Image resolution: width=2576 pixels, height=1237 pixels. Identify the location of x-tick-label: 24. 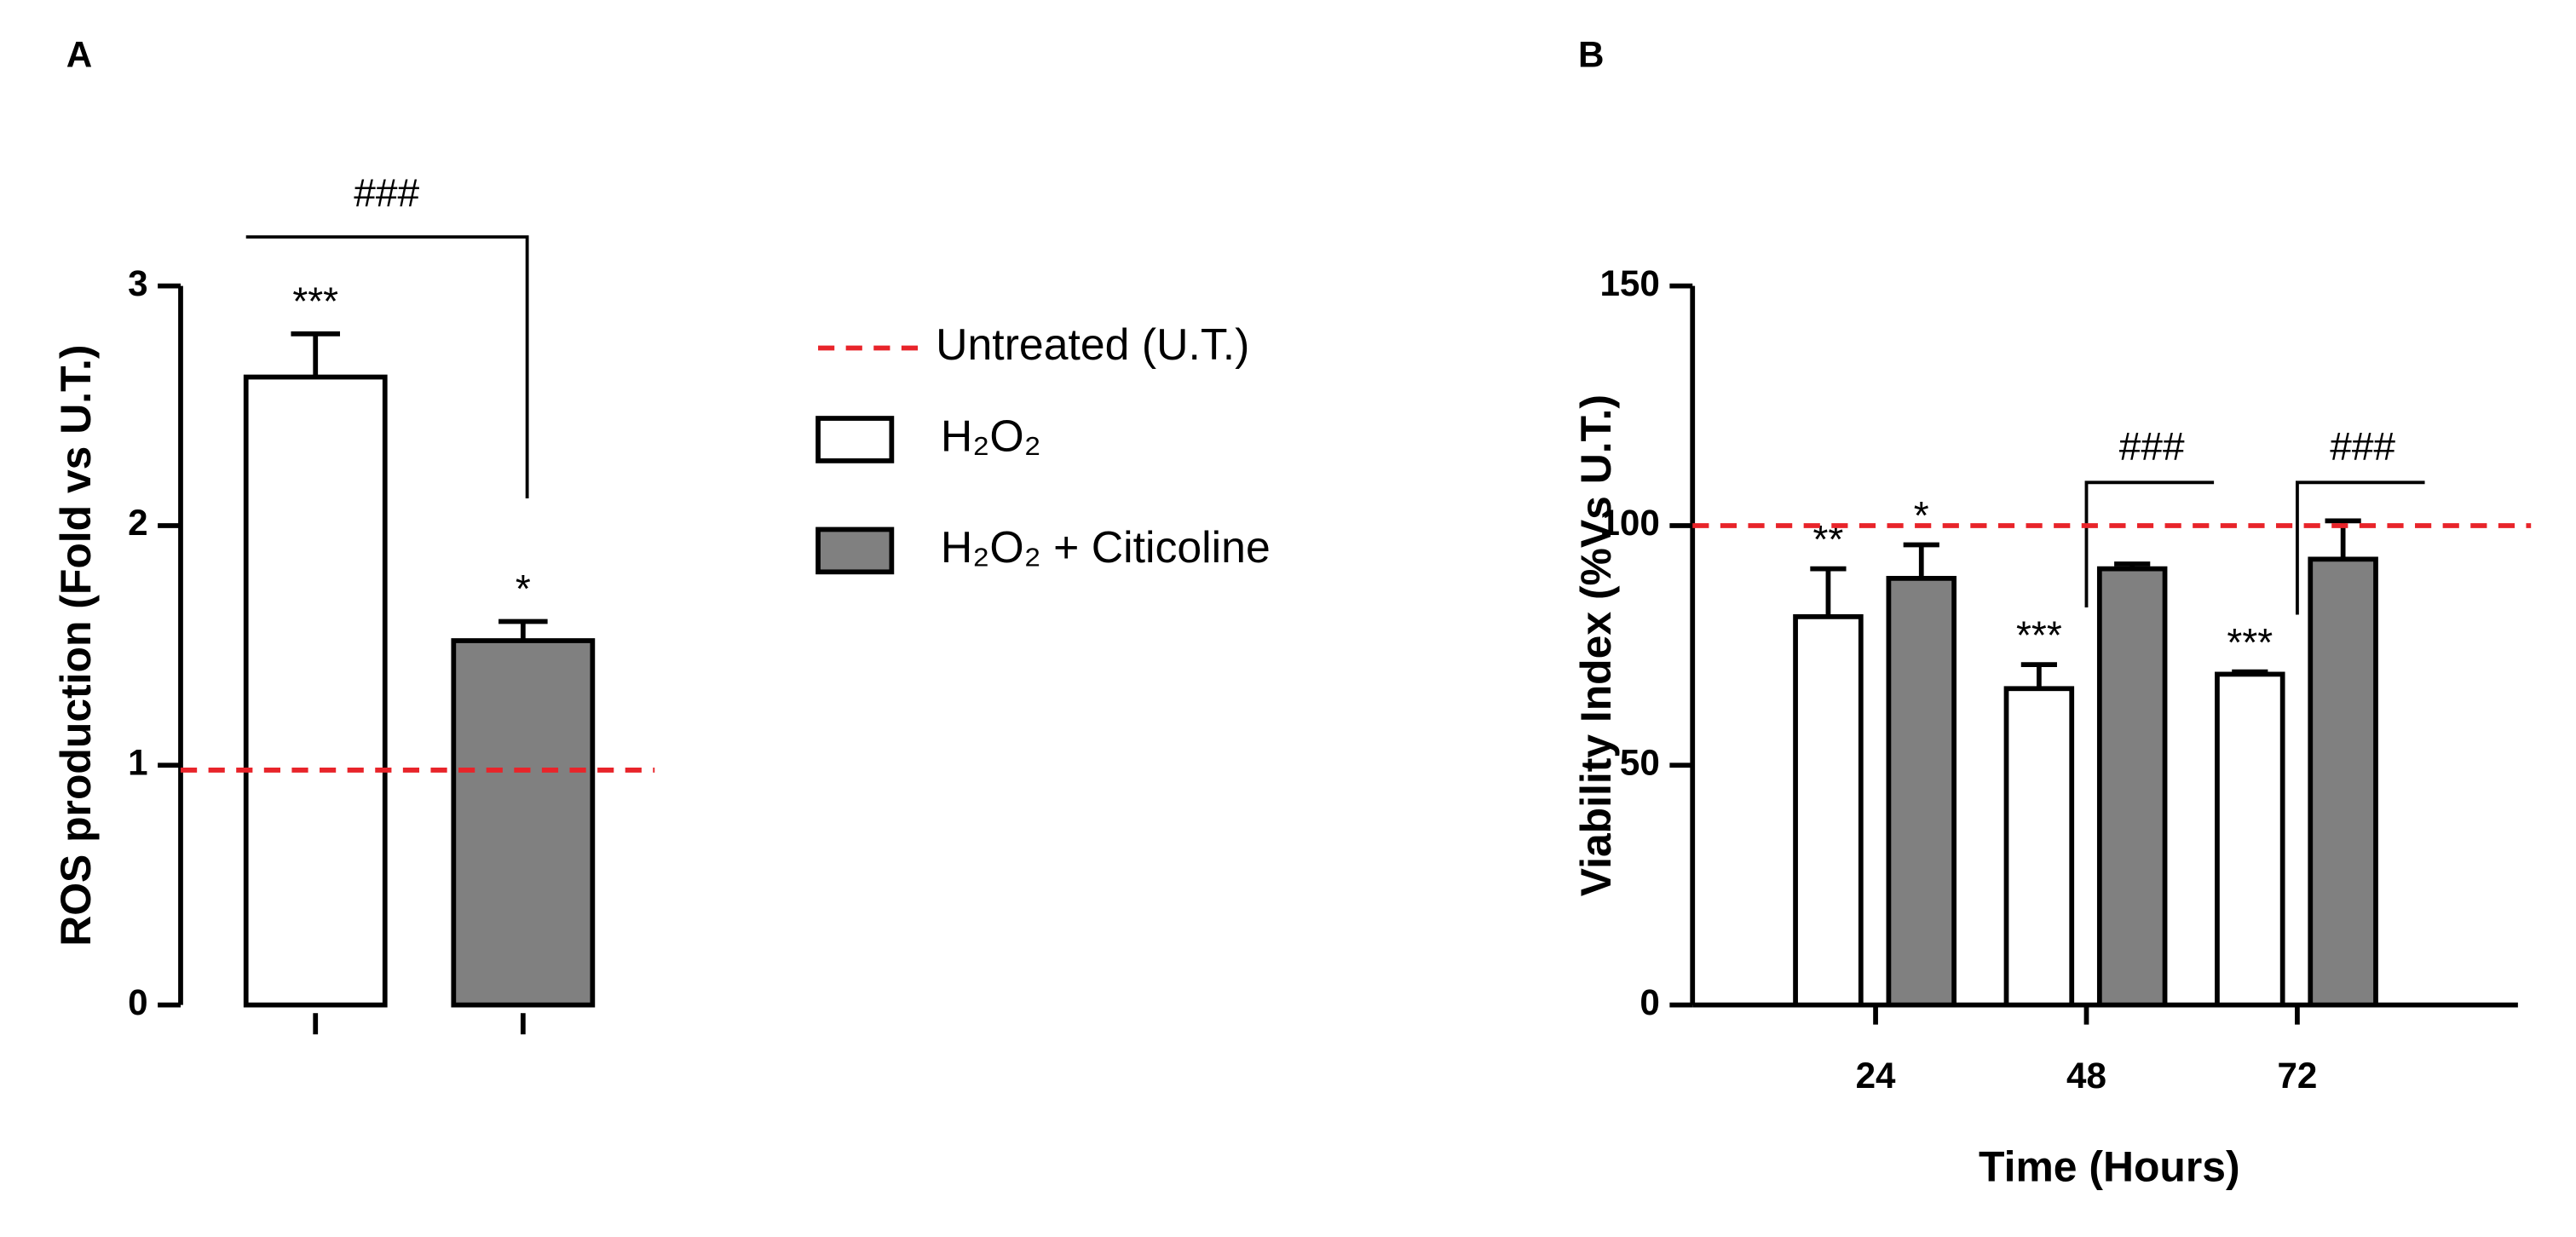
(1876, 1076).